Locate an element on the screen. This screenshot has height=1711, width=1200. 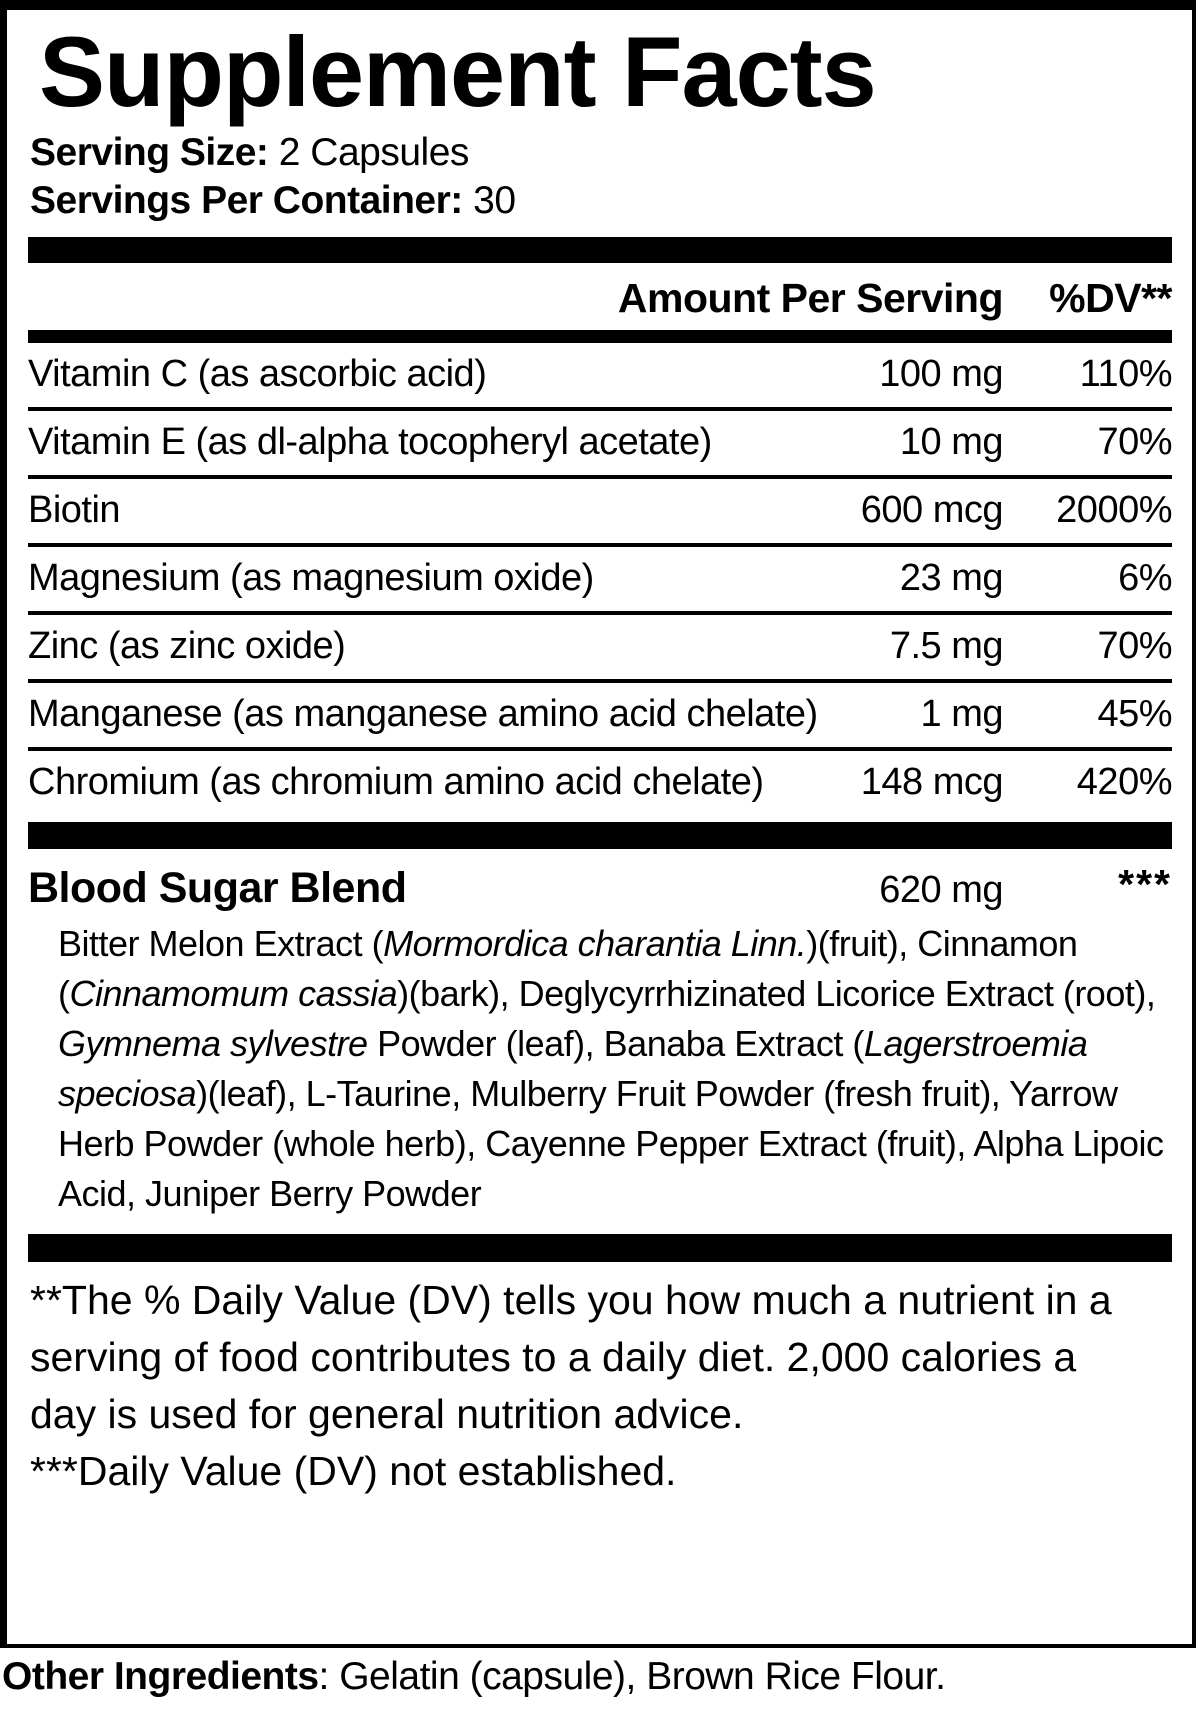
dv-header: %DV** is located at coordinates (1110, 298).